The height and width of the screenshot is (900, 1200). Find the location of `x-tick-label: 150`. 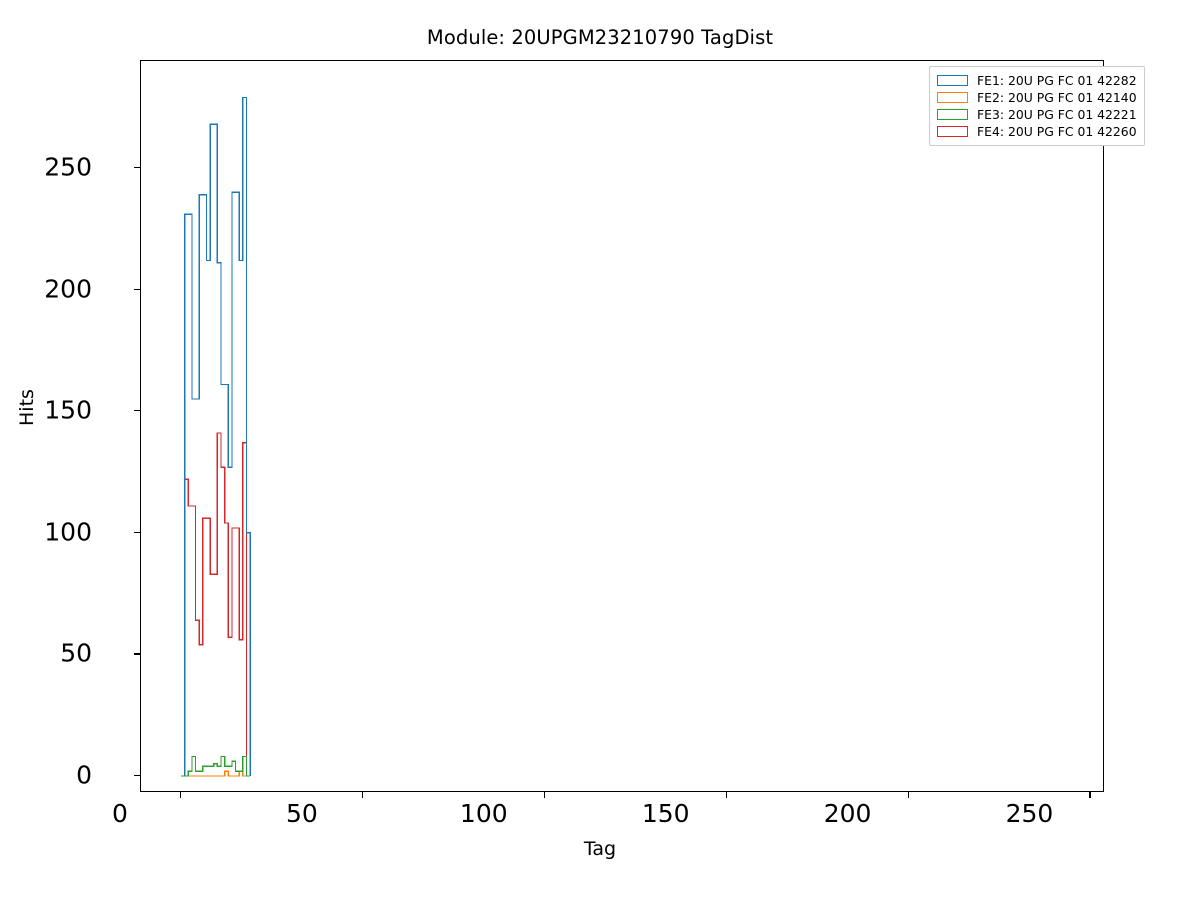

x-tick-label: 150 is located at coordinates (665, 813).